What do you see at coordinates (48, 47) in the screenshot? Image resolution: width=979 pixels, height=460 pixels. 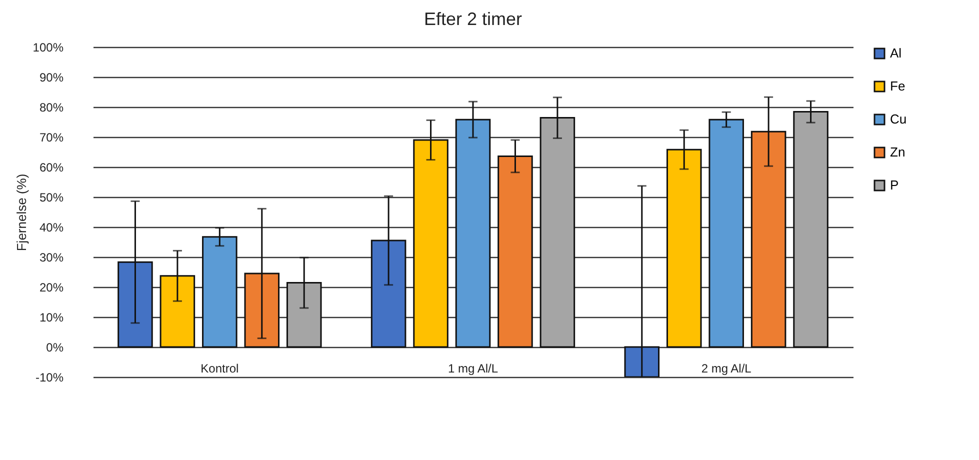 I see `y-tick-label: 100%` at bounding box center [48, 47].